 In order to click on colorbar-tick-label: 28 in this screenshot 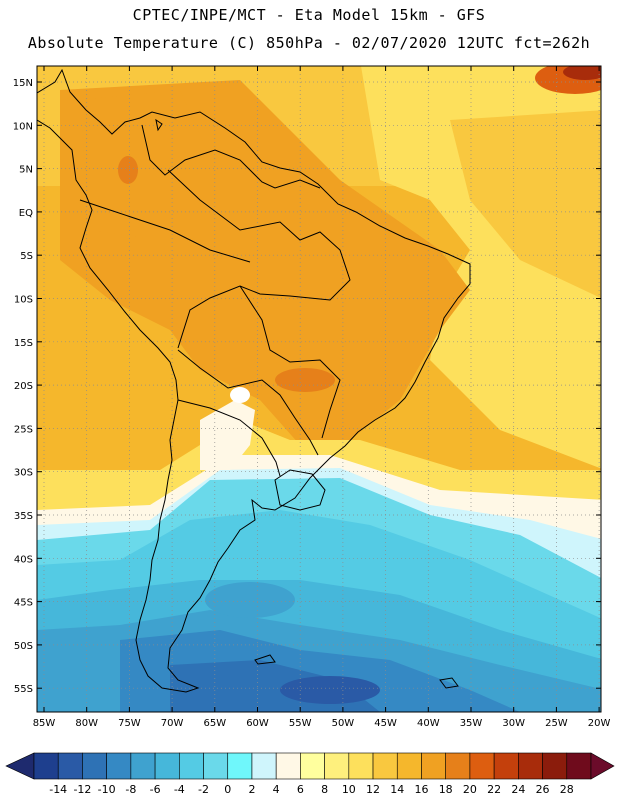, I will do `click(567, 789)`.